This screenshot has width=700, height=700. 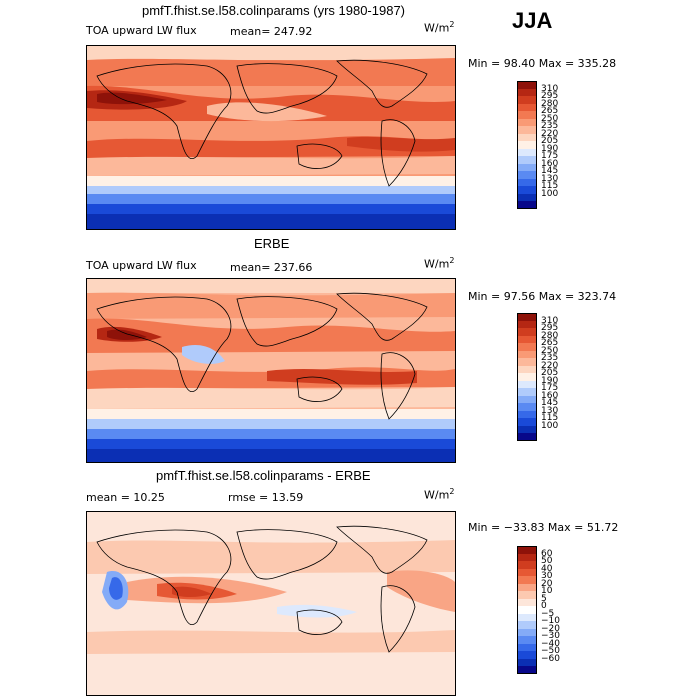 I want to click on min-max-label: Min = −33.83 Max = 51.72, so click(x=543, y=527).